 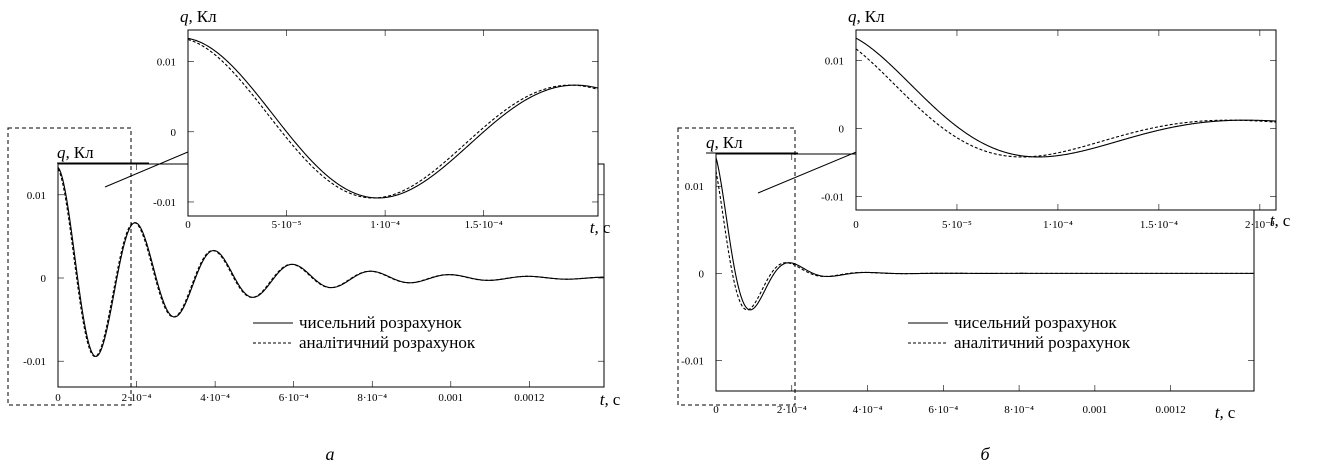 What do you see at coordinates (330, 454) in the screenshot?
I see `caption-a: а` at bounding box center [330, 454].